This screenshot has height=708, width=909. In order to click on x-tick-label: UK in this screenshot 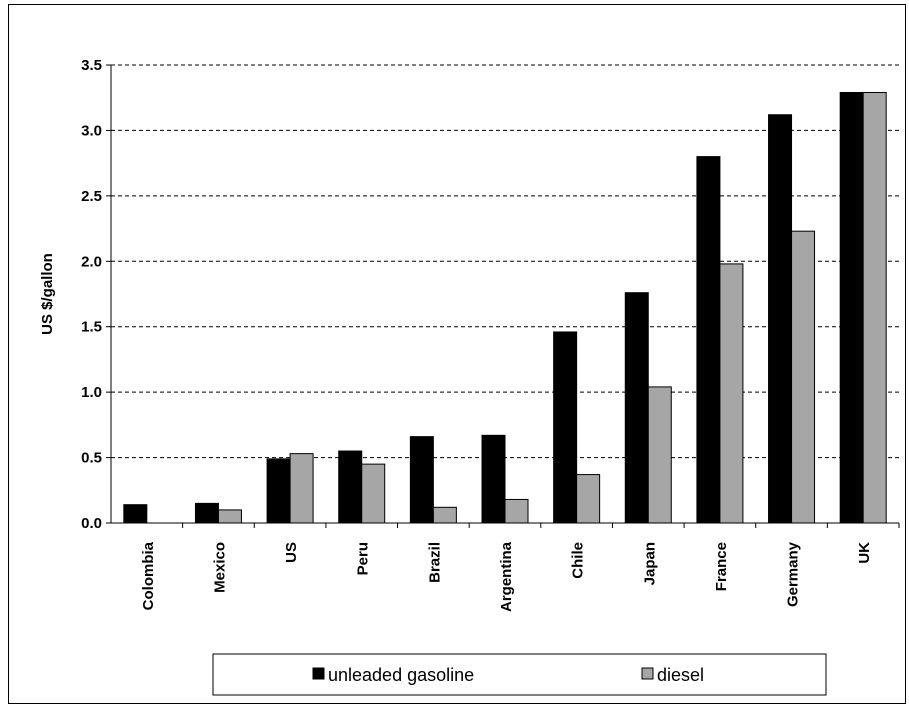, I will do `click(864, 553)`.